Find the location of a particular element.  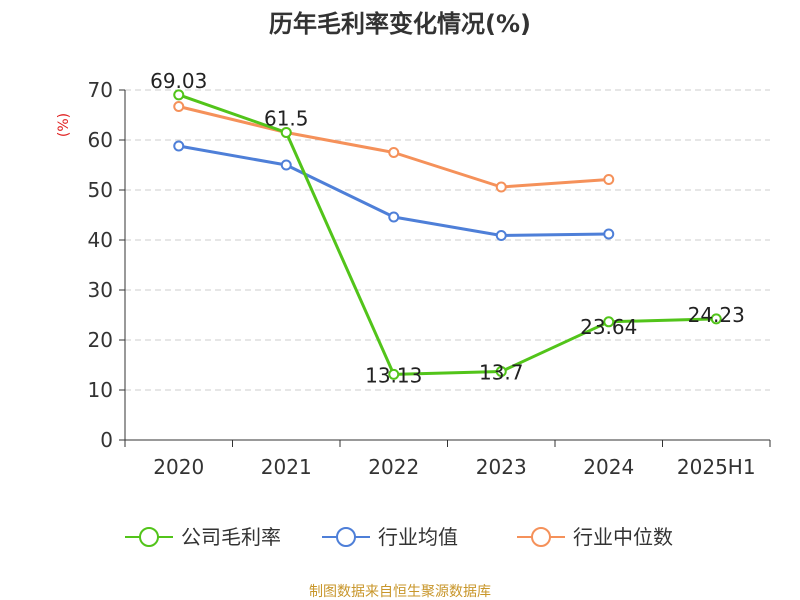

x-tick-label: 2022 is located at coordinates (393, 467).